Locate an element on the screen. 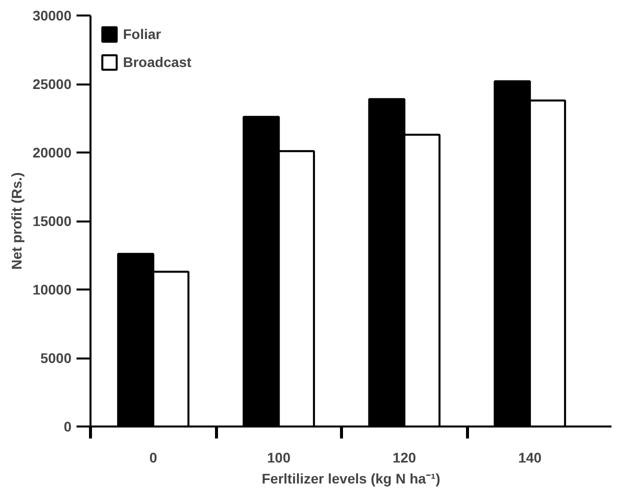 This screenshot has width=631, height=496. y-tick-label: 25000 is located at coordinates (52, 84).